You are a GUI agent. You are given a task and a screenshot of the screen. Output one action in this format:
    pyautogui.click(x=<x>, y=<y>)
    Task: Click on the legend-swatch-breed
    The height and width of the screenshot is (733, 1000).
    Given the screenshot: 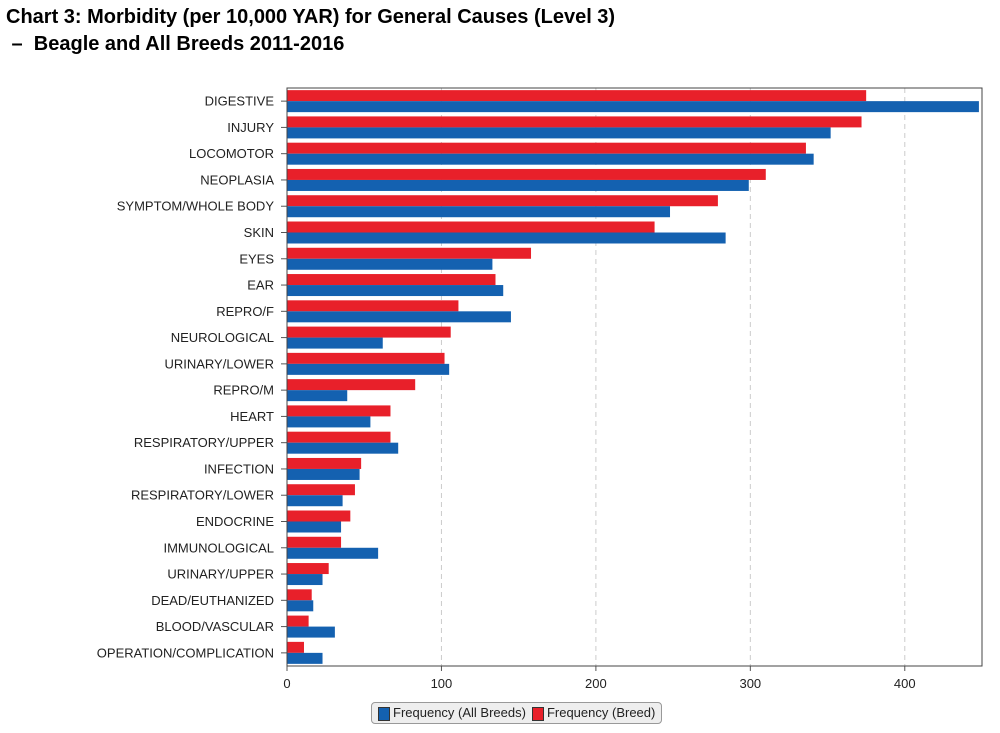 What is the action you would take?
    pyautogui.click(x=537, y=713)
    